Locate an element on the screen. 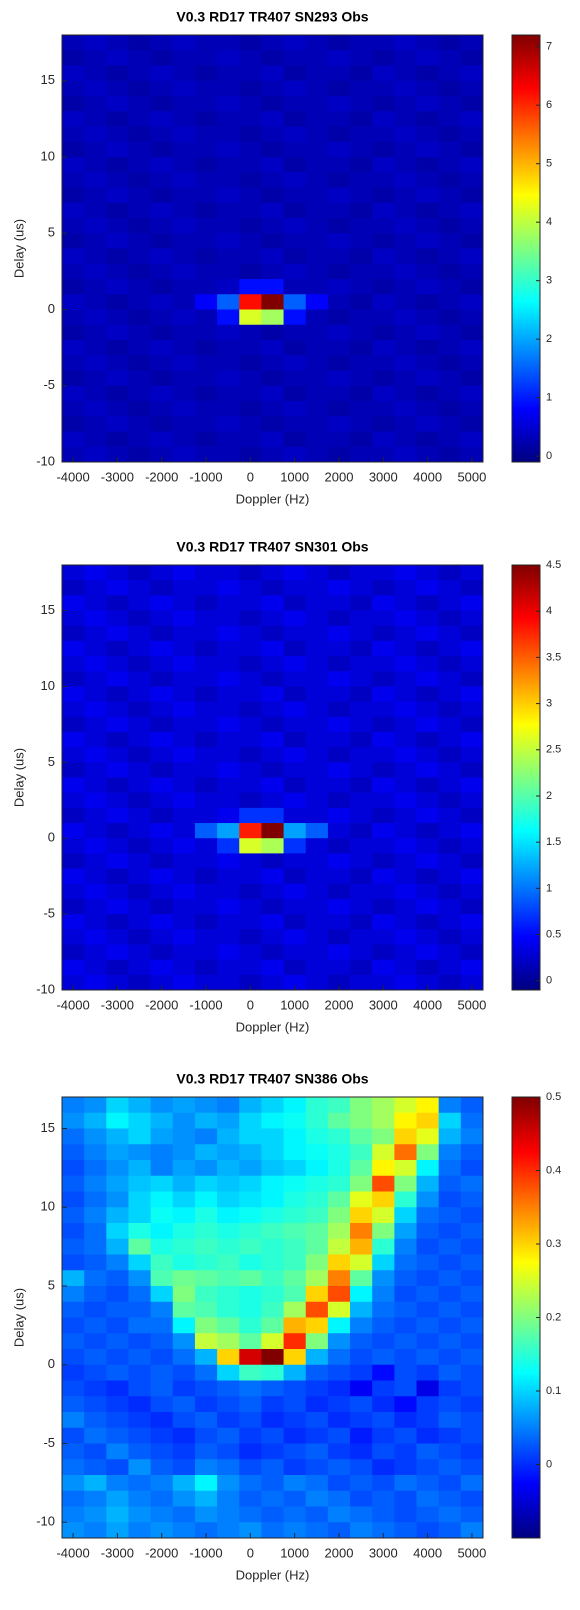 This screenshot has width=580, height=1610. colorbar-tick-label: 0.3 is located at coordinates (553, 1244).